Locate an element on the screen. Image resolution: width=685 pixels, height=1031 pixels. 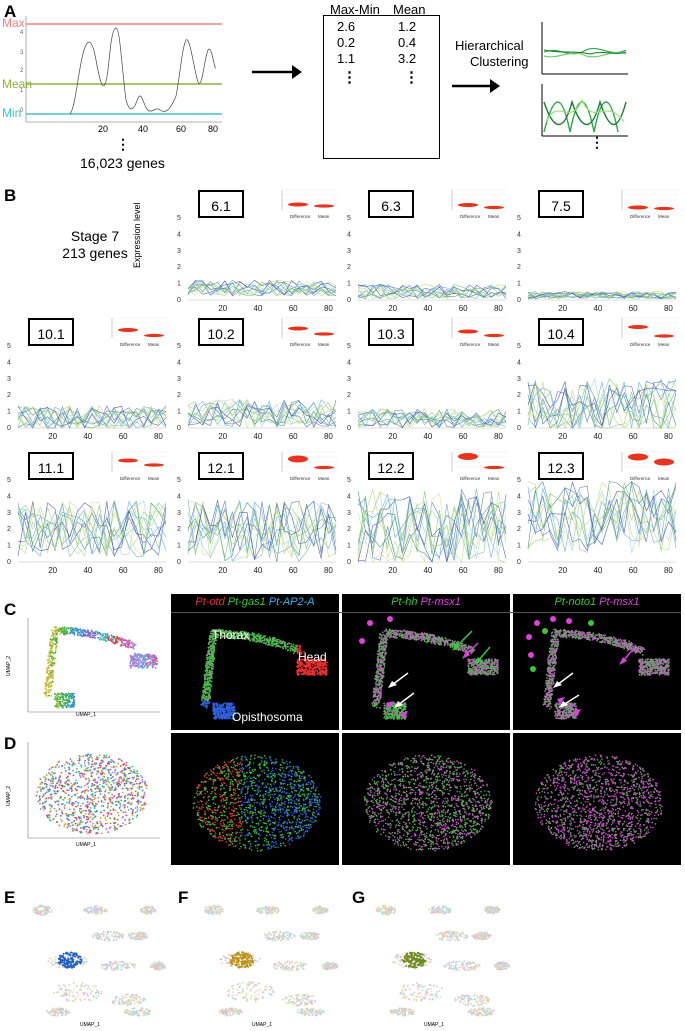
panel-letter-c: C is located at coordinates (10, 609).